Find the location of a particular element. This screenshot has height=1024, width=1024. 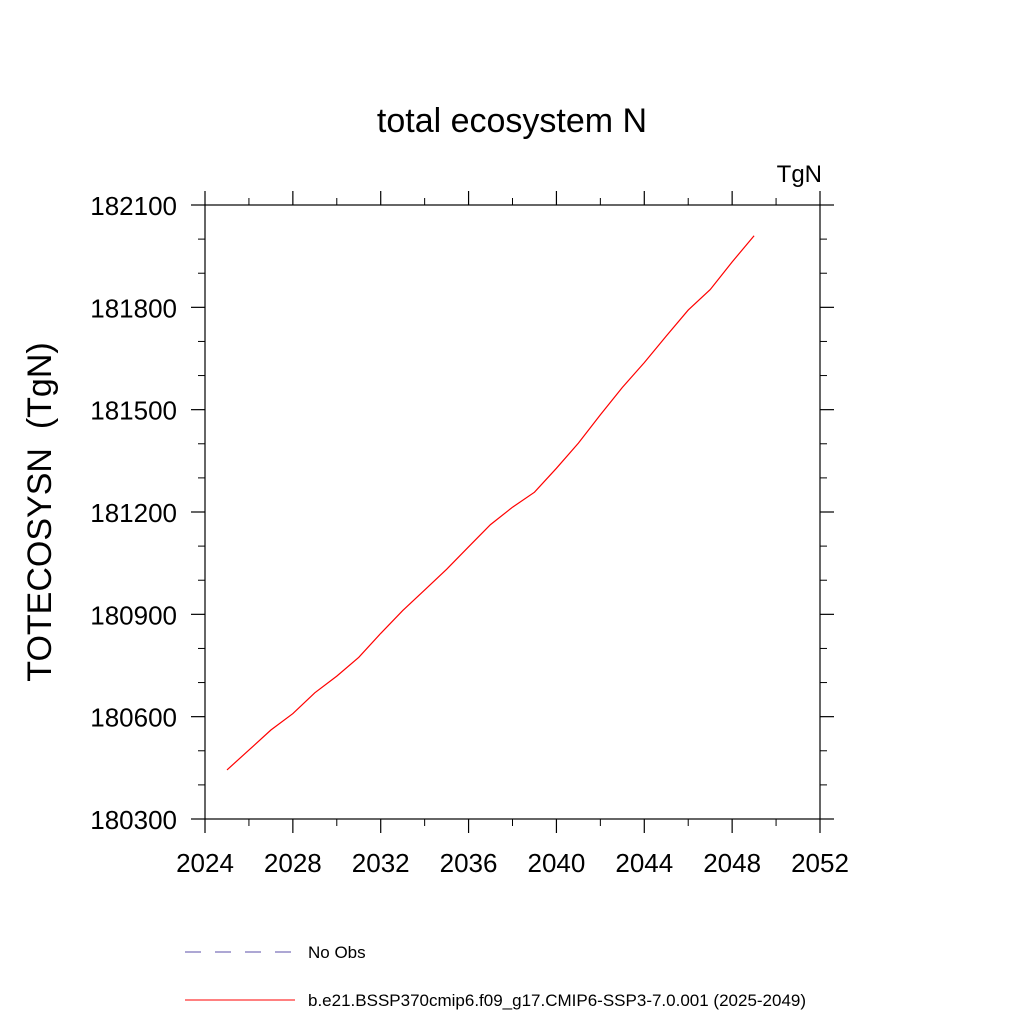

y-tick-label: 182100 is located at coordinates (133, 206).